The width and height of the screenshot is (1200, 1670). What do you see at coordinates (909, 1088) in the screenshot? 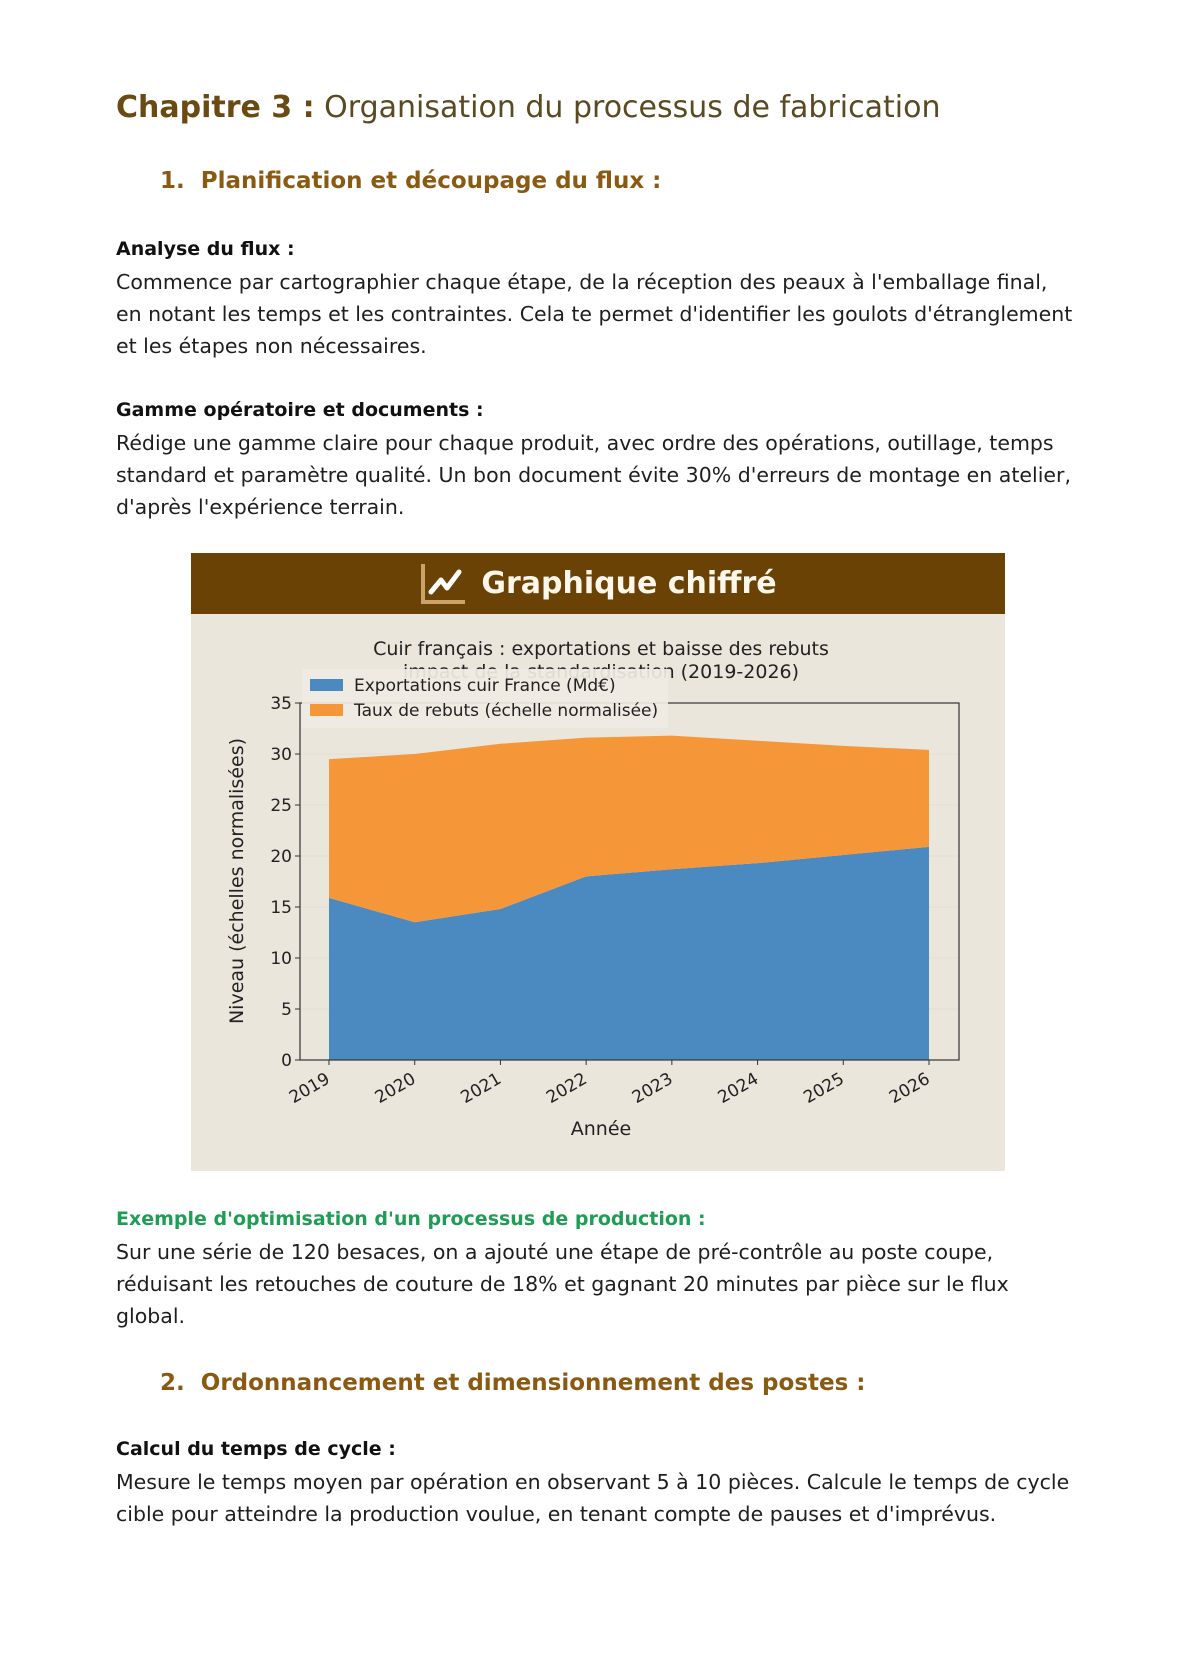
I see `x-tick-label: 2026` at bounding box center [909, 1088].